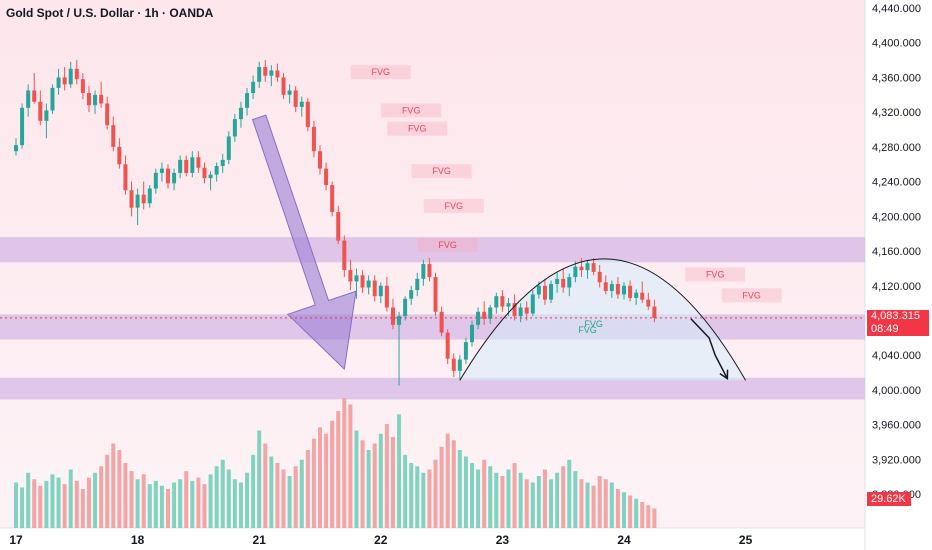 This screenshot has height=550, width=932. Describe the element at coordinates (896, 252) in the screenshot. I see `price-tick-label: 4,160.000` at that location.